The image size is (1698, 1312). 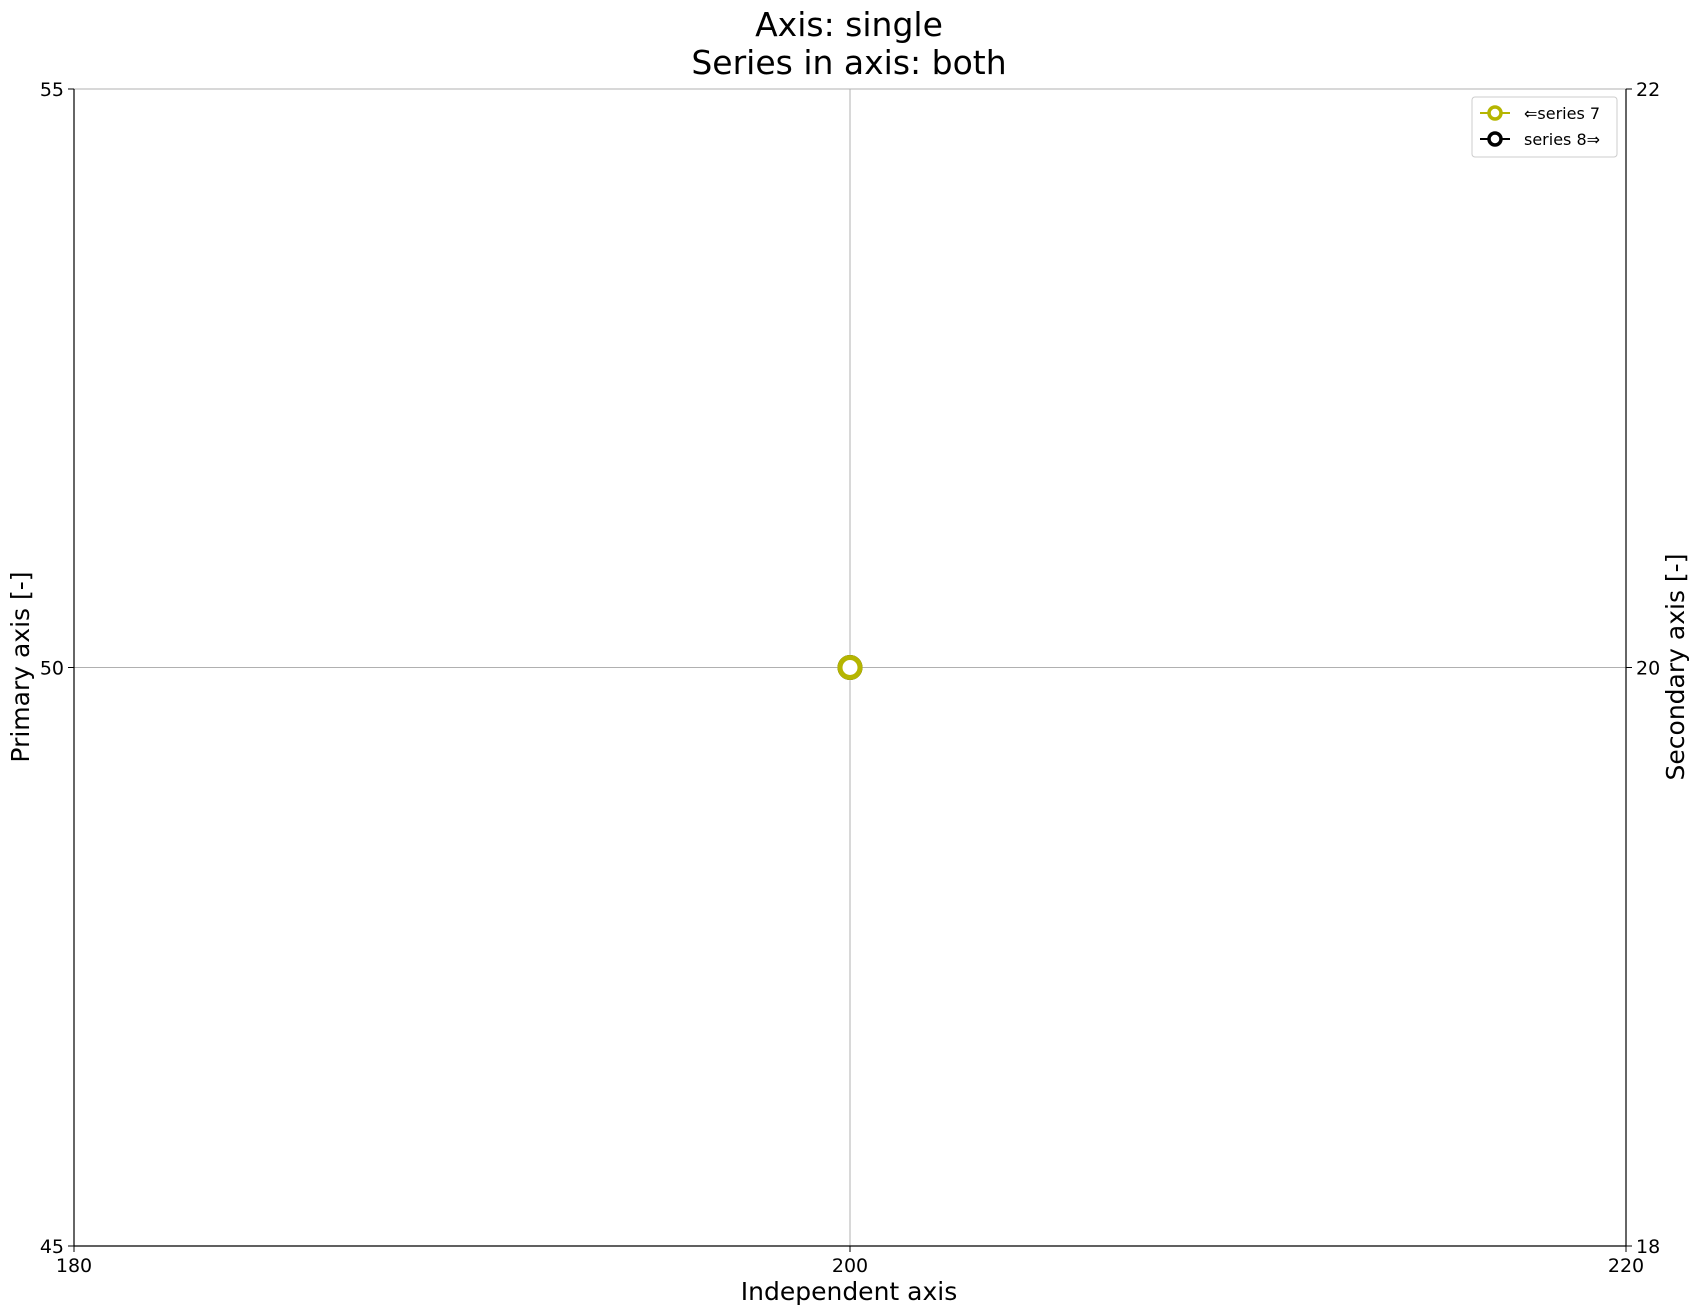 What do you see at coordinates (848, 62) in the screenshot?
I see `chart-title-line2: Series in axis: both` at bounding box center [848, 62].